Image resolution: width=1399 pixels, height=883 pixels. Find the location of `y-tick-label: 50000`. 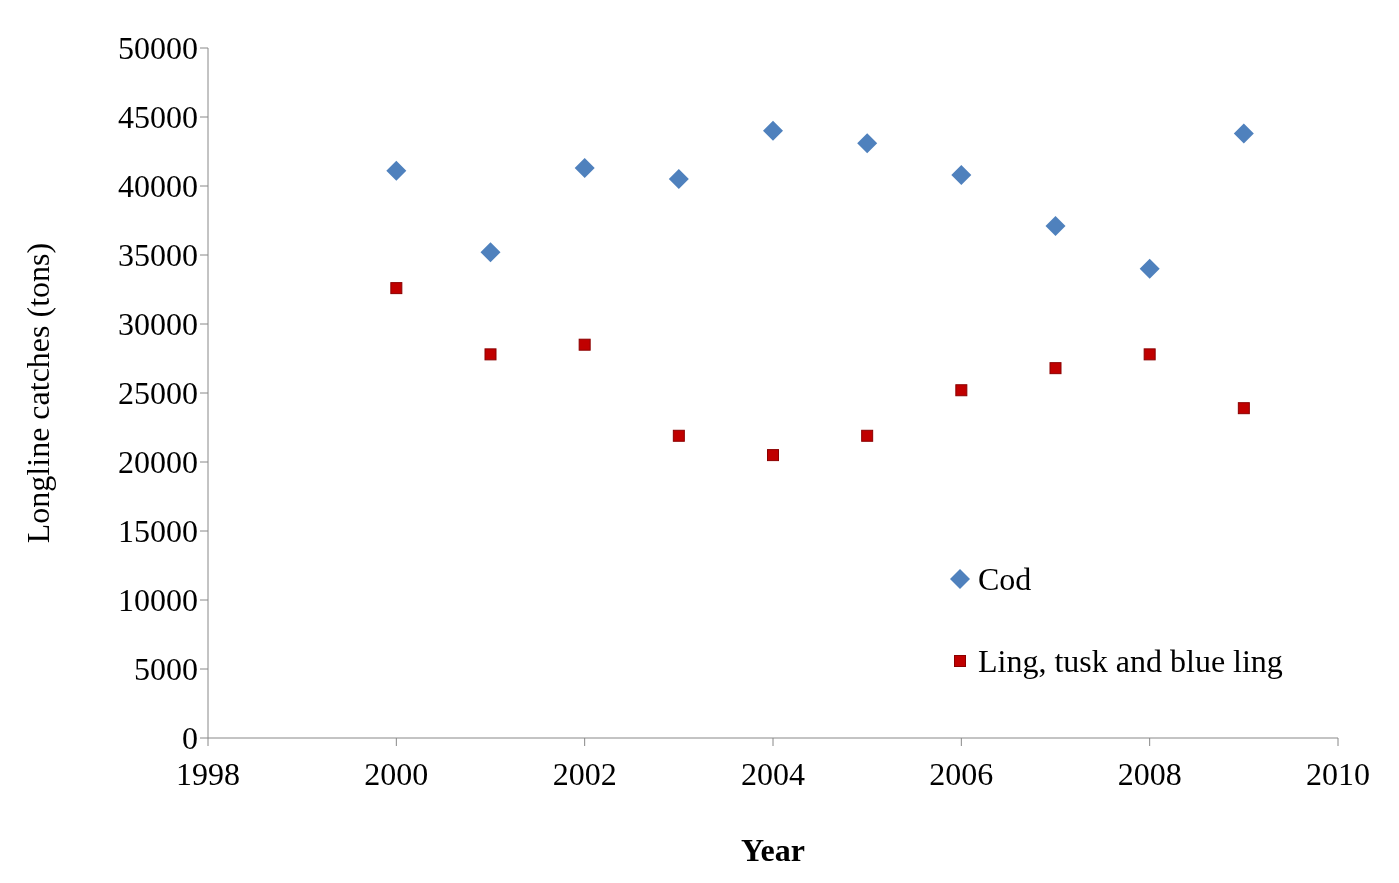

y-tick-label: 50000 is located at coordinates (158, 48).